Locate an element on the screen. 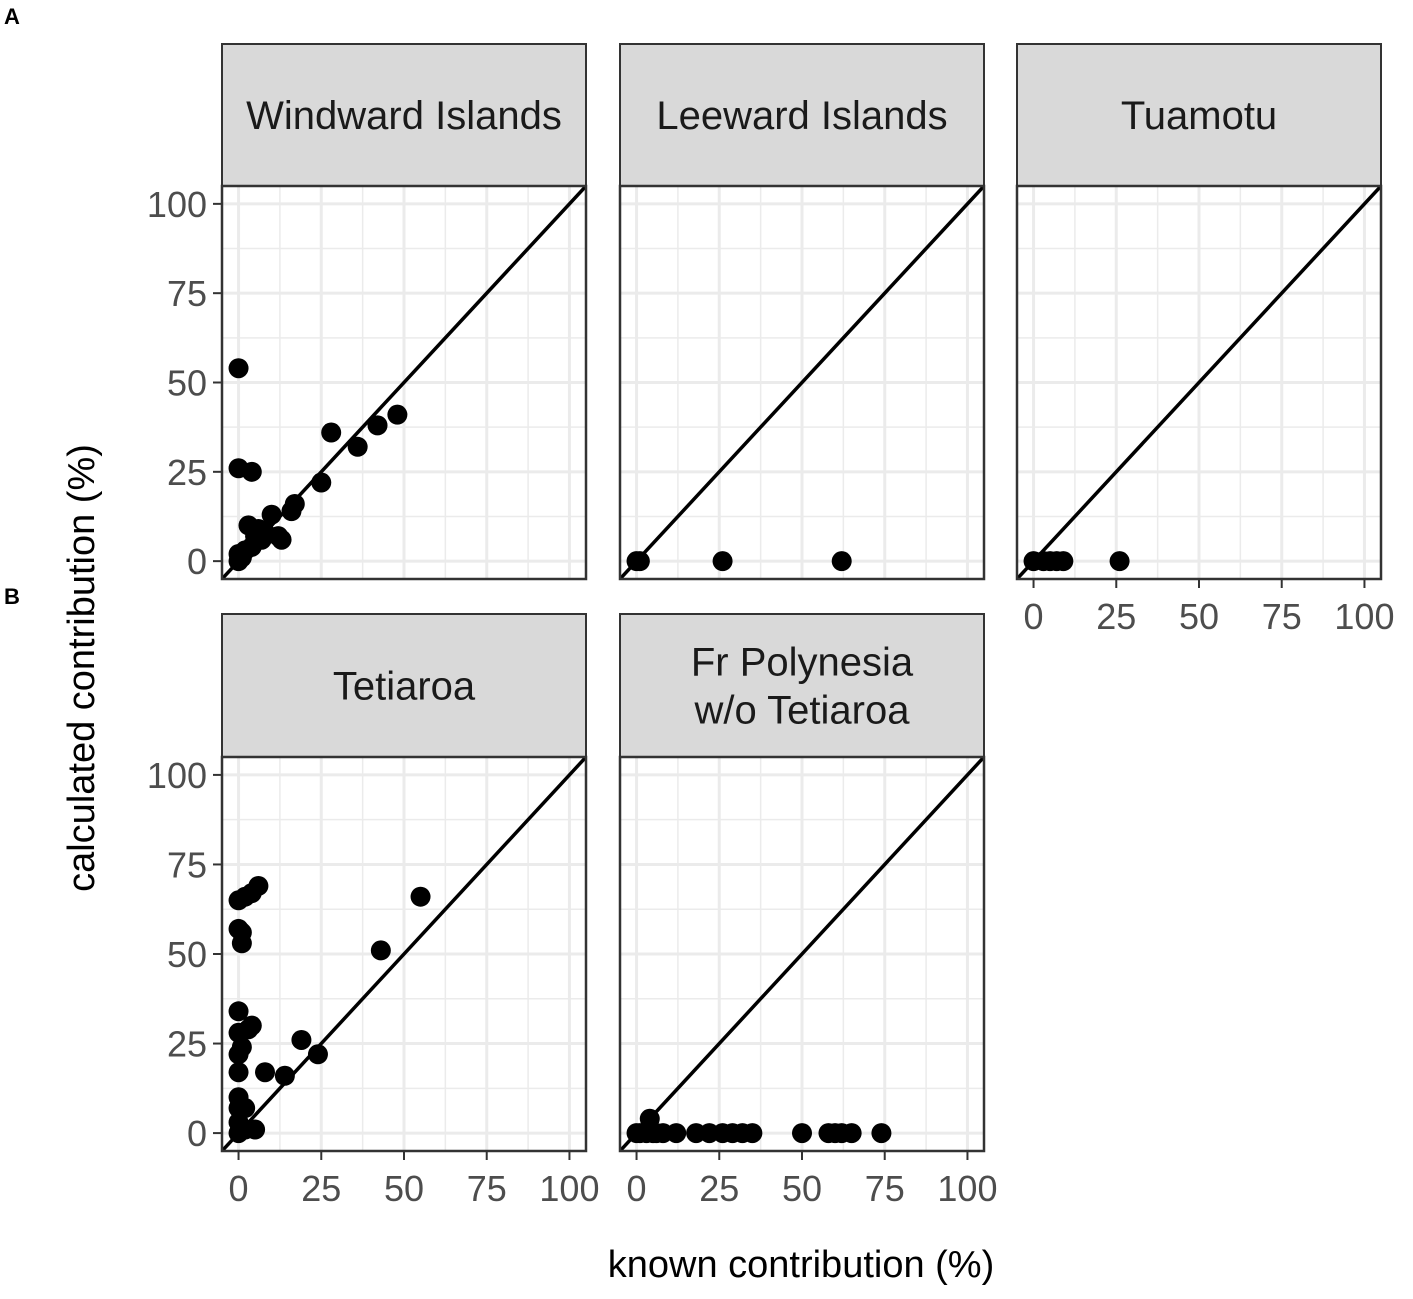 The height and width of the screenshot is (1299, 1413). facet-panel-1: Windward Islands 0 25 50 75 100 is located at coordinates (367, 312).